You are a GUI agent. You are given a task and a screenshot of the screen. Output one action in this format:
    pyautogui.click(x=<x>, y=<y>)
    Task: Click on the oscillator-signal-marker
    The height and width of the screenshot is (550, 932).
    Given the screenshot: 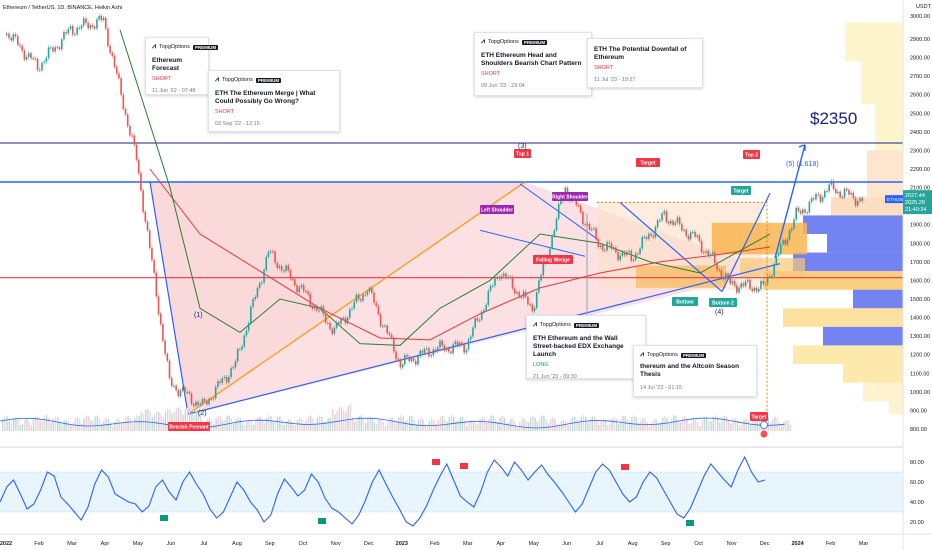 What is the action you would take?
    pyautogui.click(x=464, y=466)
    